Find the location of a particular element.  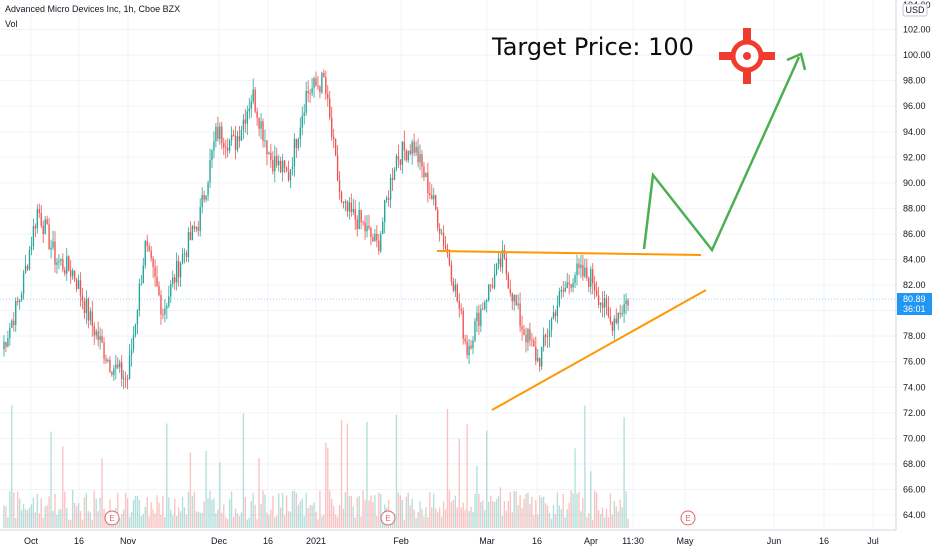

price-tick-label: 74.00 is located at coordinates (914, 387).